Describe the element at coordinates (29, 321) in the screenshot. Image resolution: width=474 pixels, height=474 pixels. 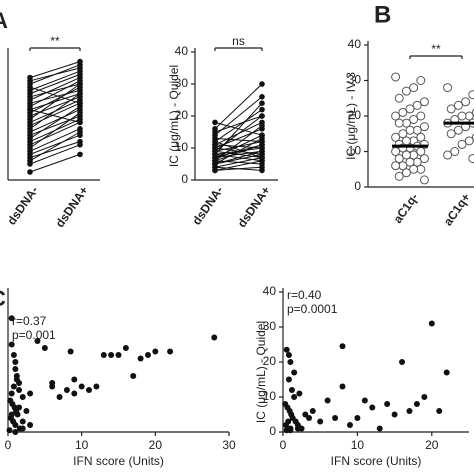
I see `annotation: r=0.37` at that location.